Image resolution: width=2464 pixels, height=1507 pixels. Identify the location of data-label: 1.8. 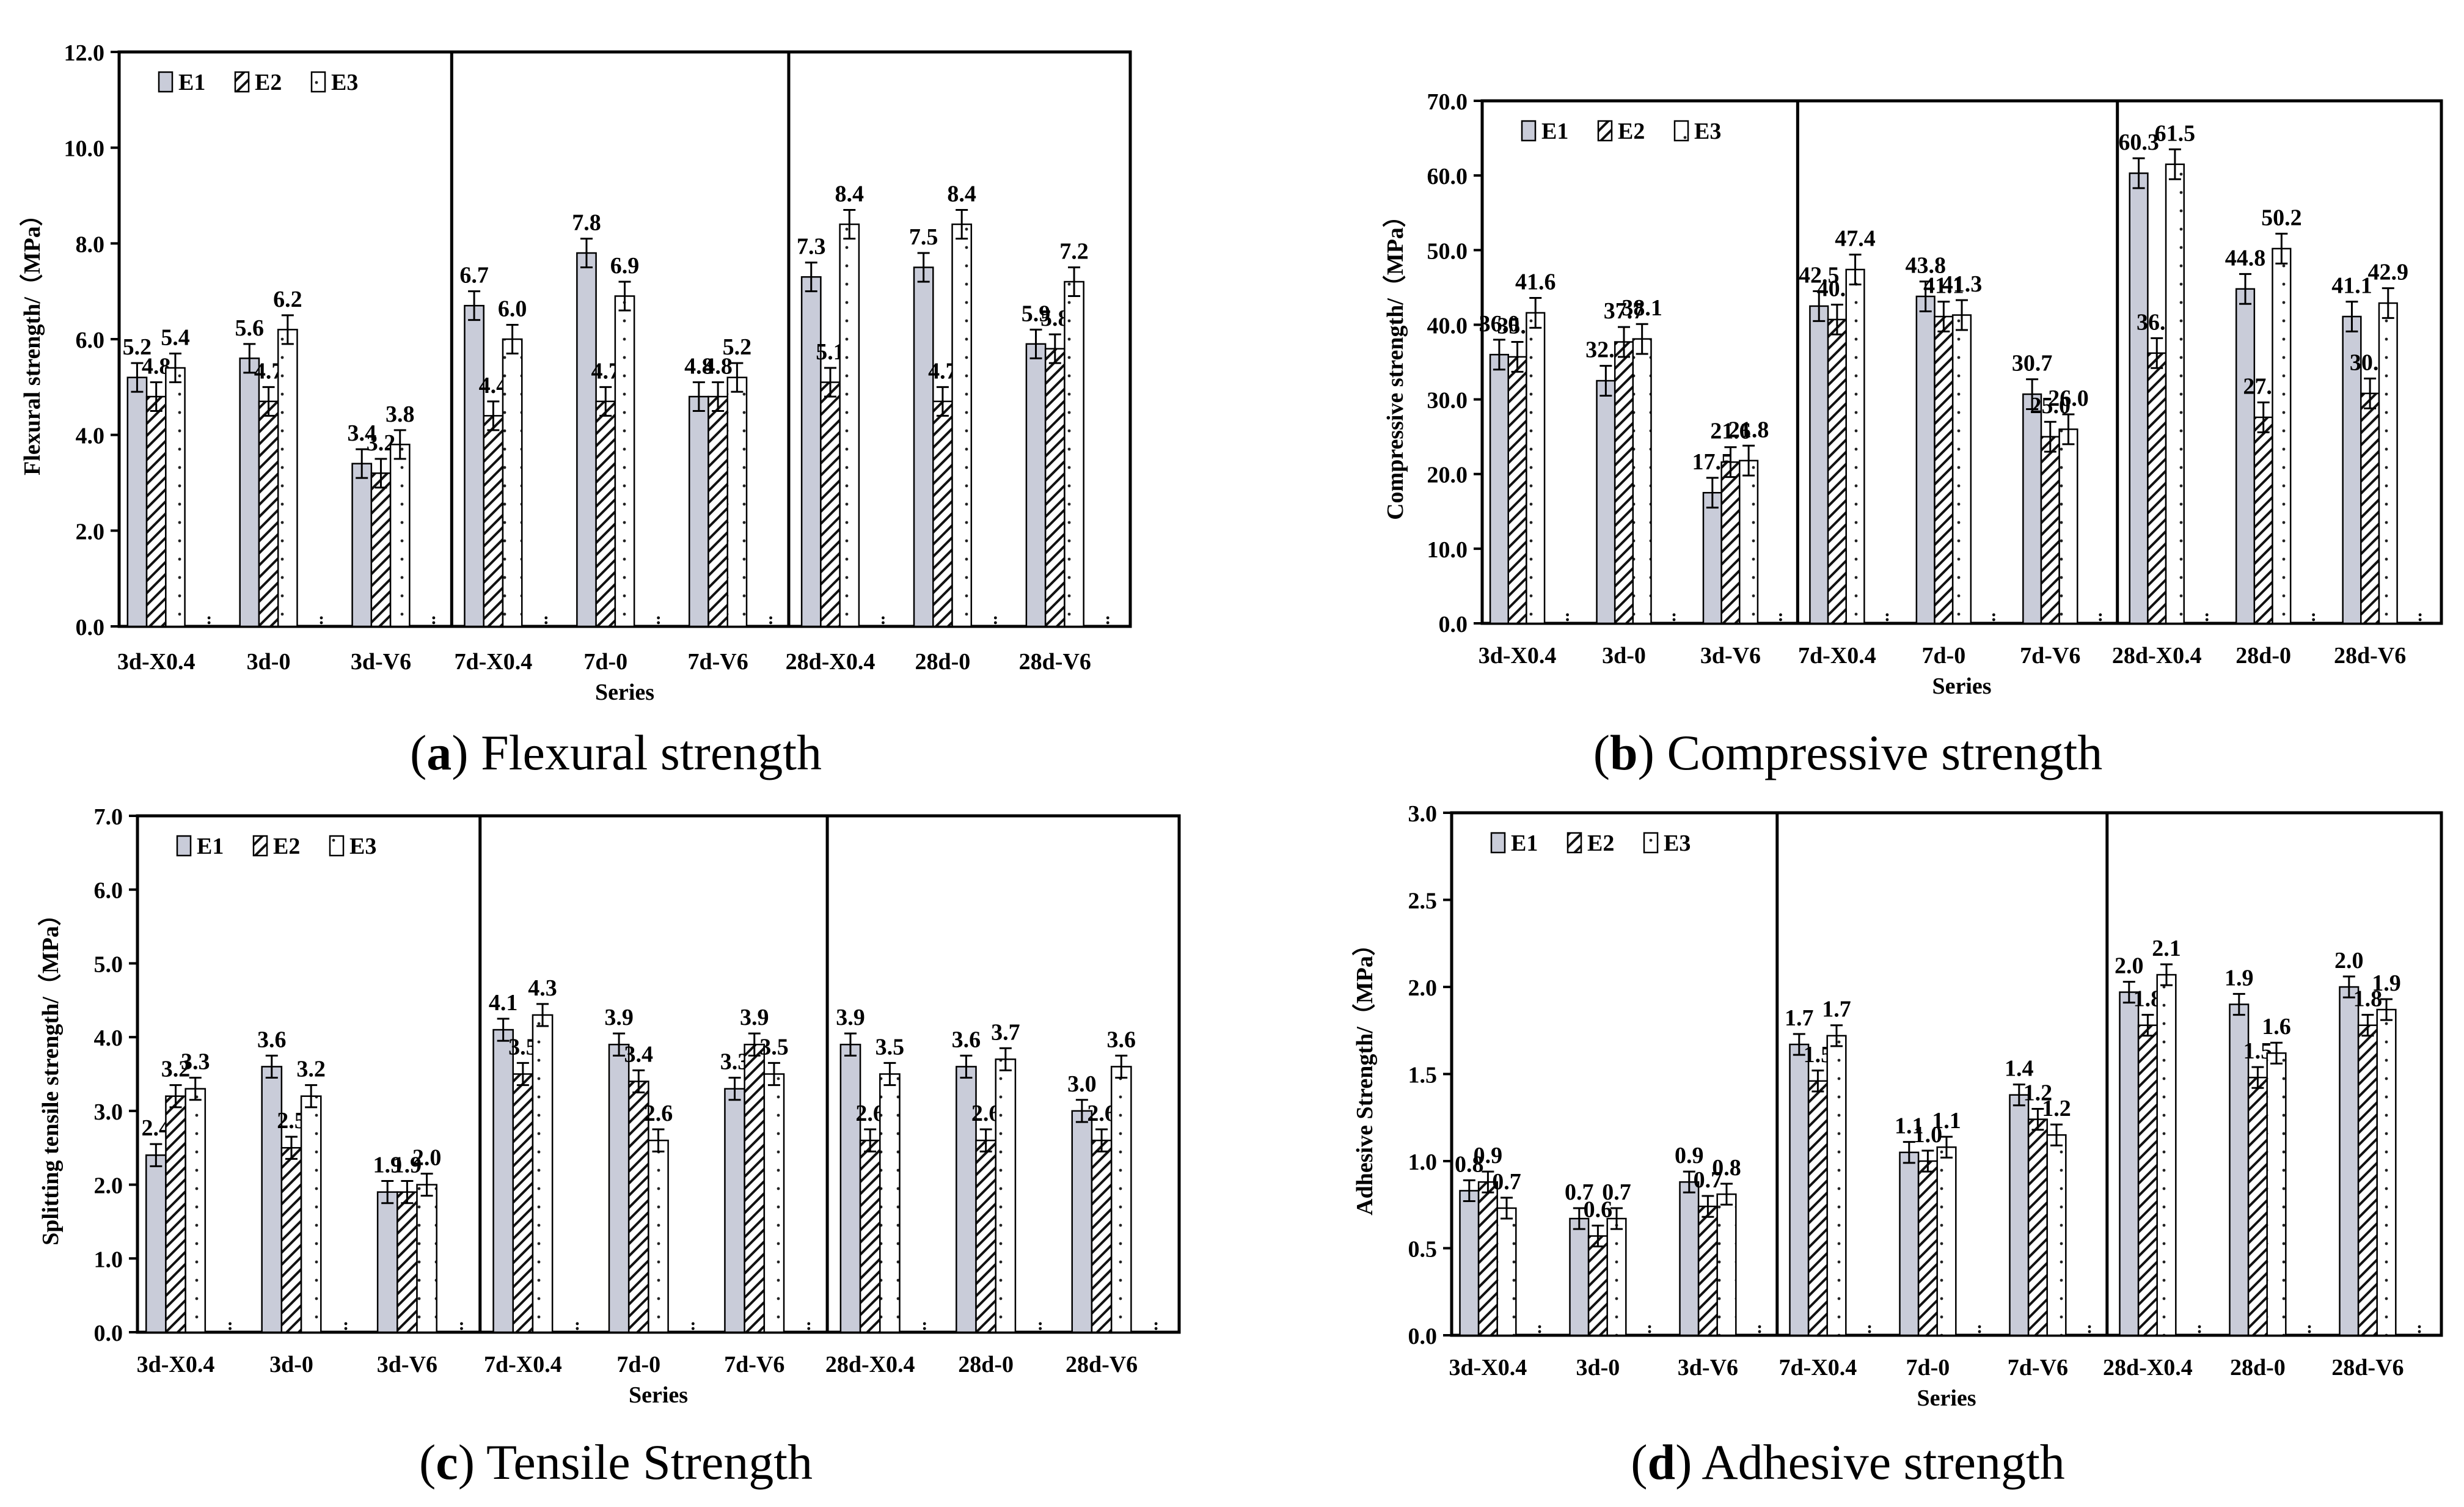
(2368, 999).